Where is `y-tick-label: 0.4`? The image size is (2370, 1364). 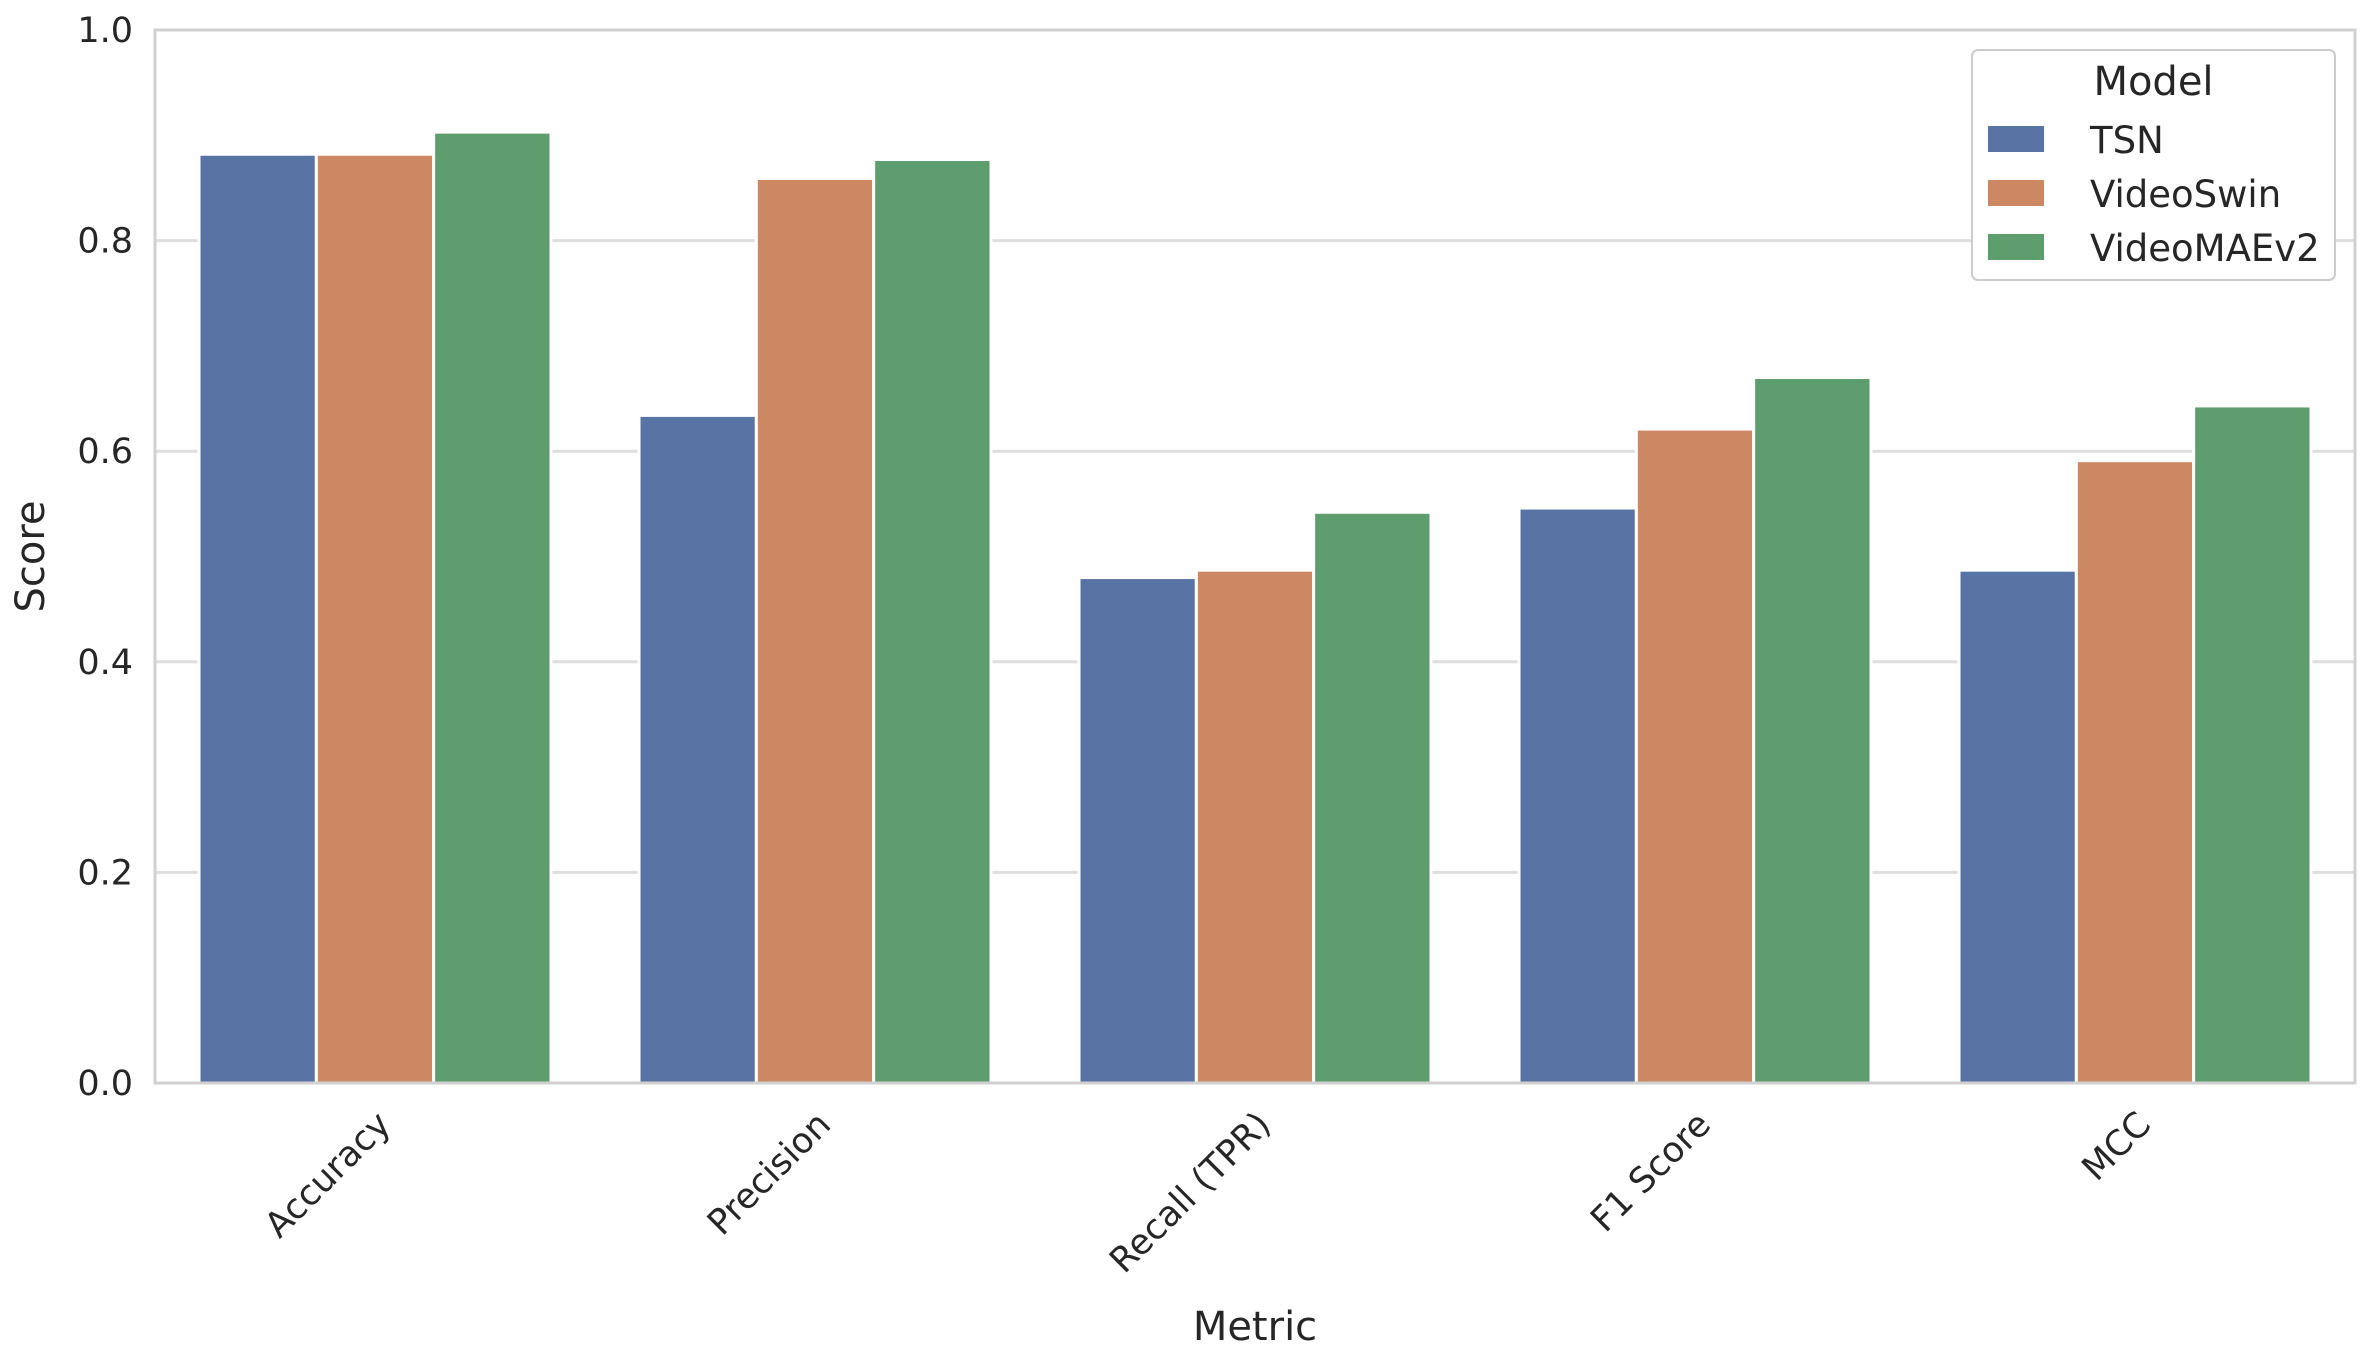
y-tick-label: 0.4 is located at coordinates (105, 663).